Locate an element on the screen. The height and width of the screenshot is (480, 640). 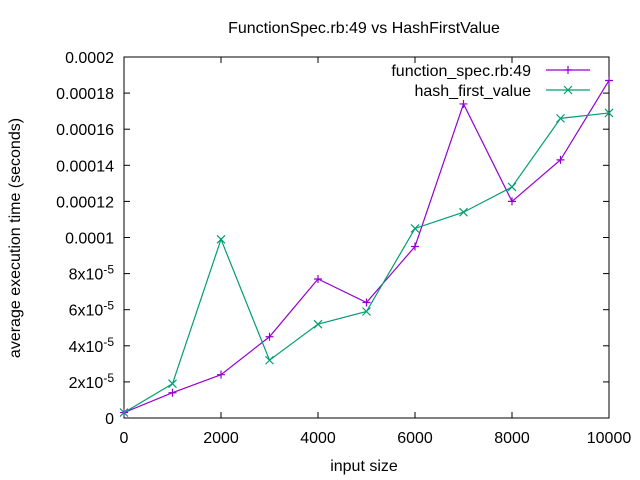
x-tick-label: 0 is located at coordinates (124, 438).